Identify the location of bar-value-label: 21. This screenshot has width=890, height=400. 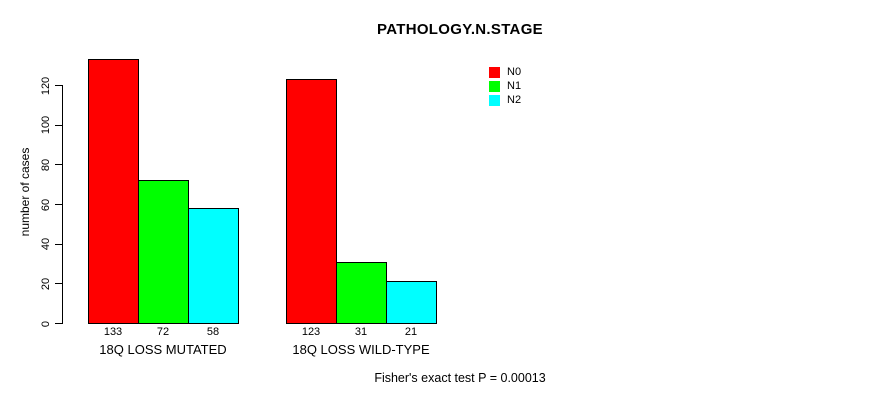
(411, 332).